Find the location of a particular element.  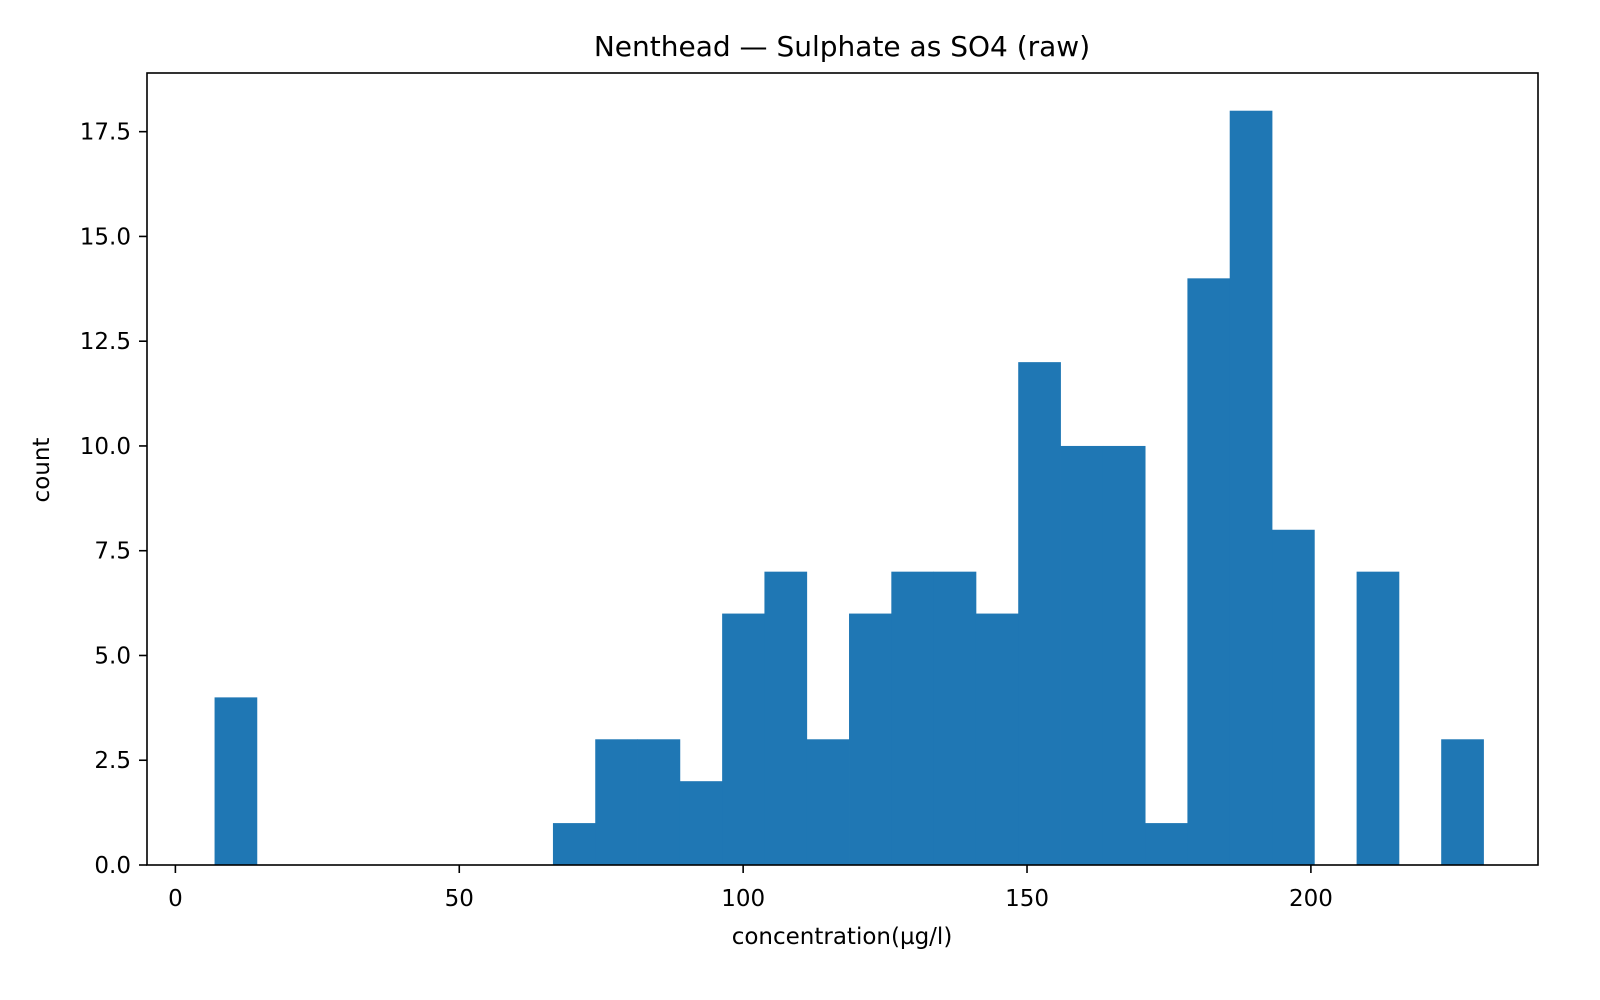

x-tick-label: 0 is located at coordinates (175, 899).